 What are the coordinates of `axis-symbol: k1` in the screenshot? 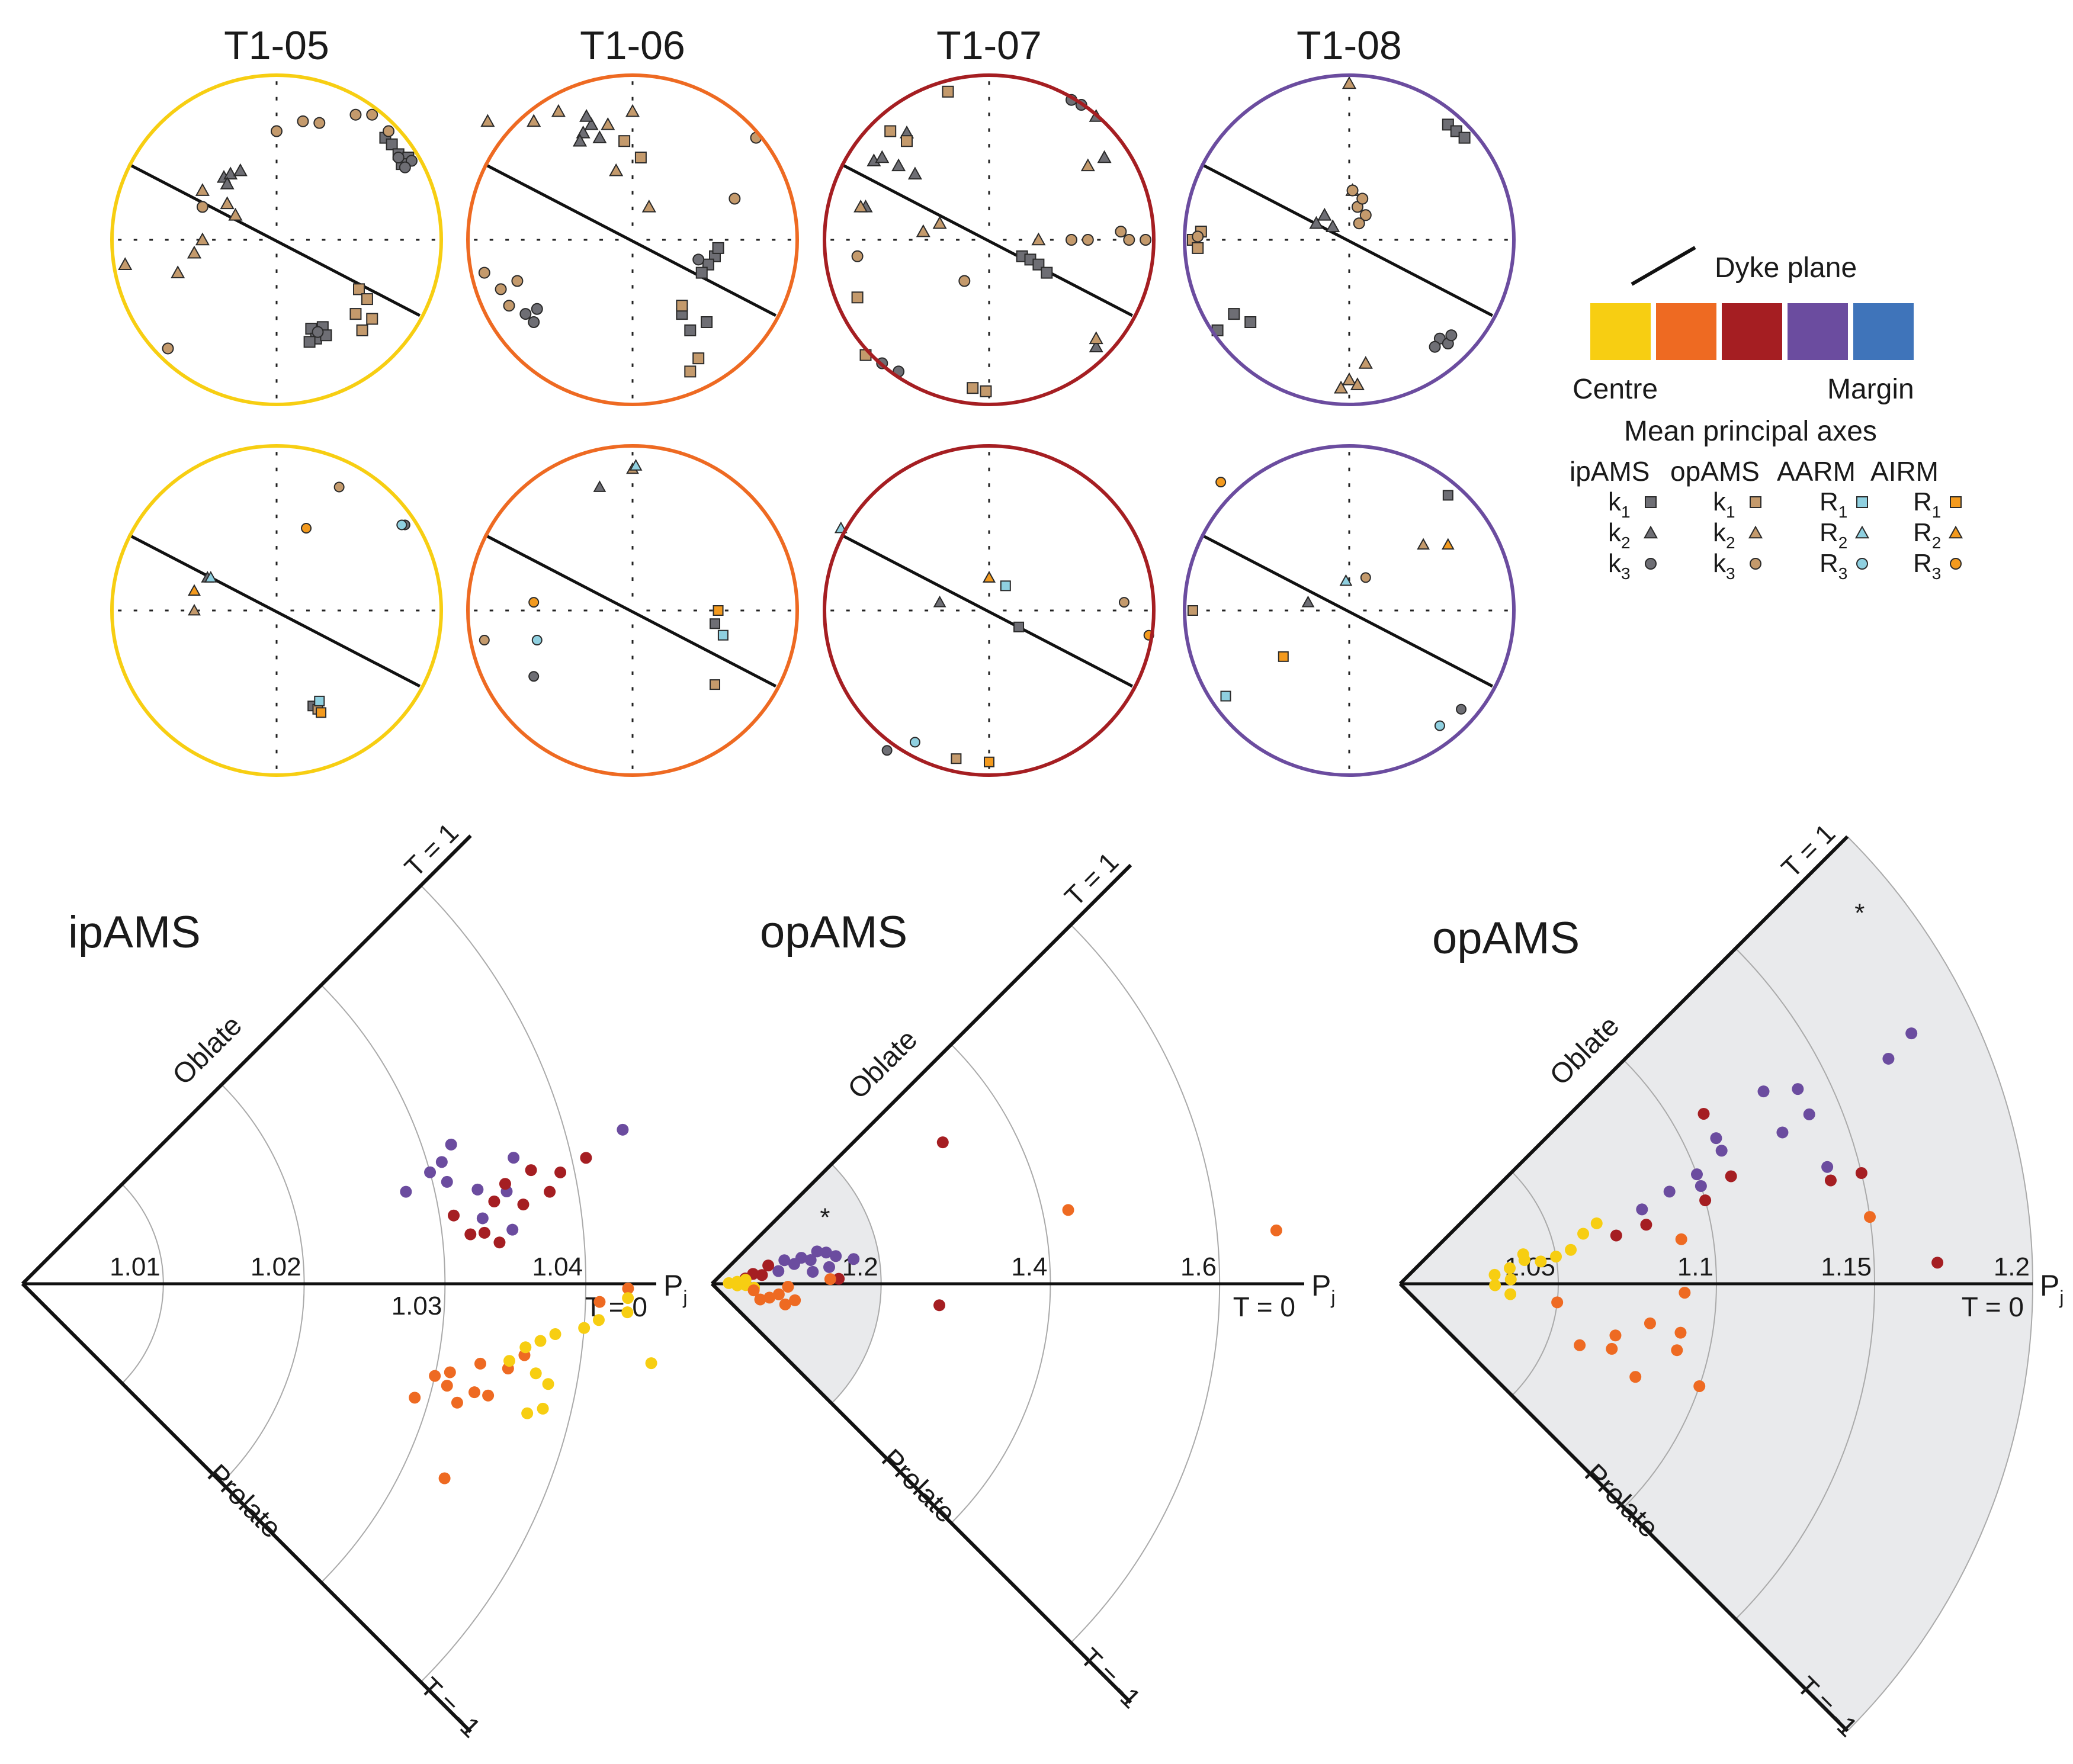 It's located at (1619, 504).